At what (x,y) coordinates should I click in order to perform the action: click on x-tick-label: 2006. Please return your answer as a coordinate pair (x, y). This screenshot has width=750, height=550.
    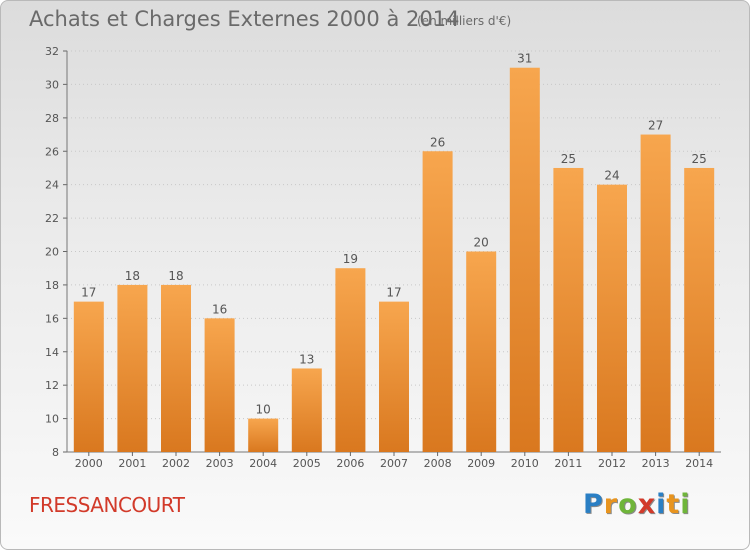
    Looking at the image, I should click on (350, 463).